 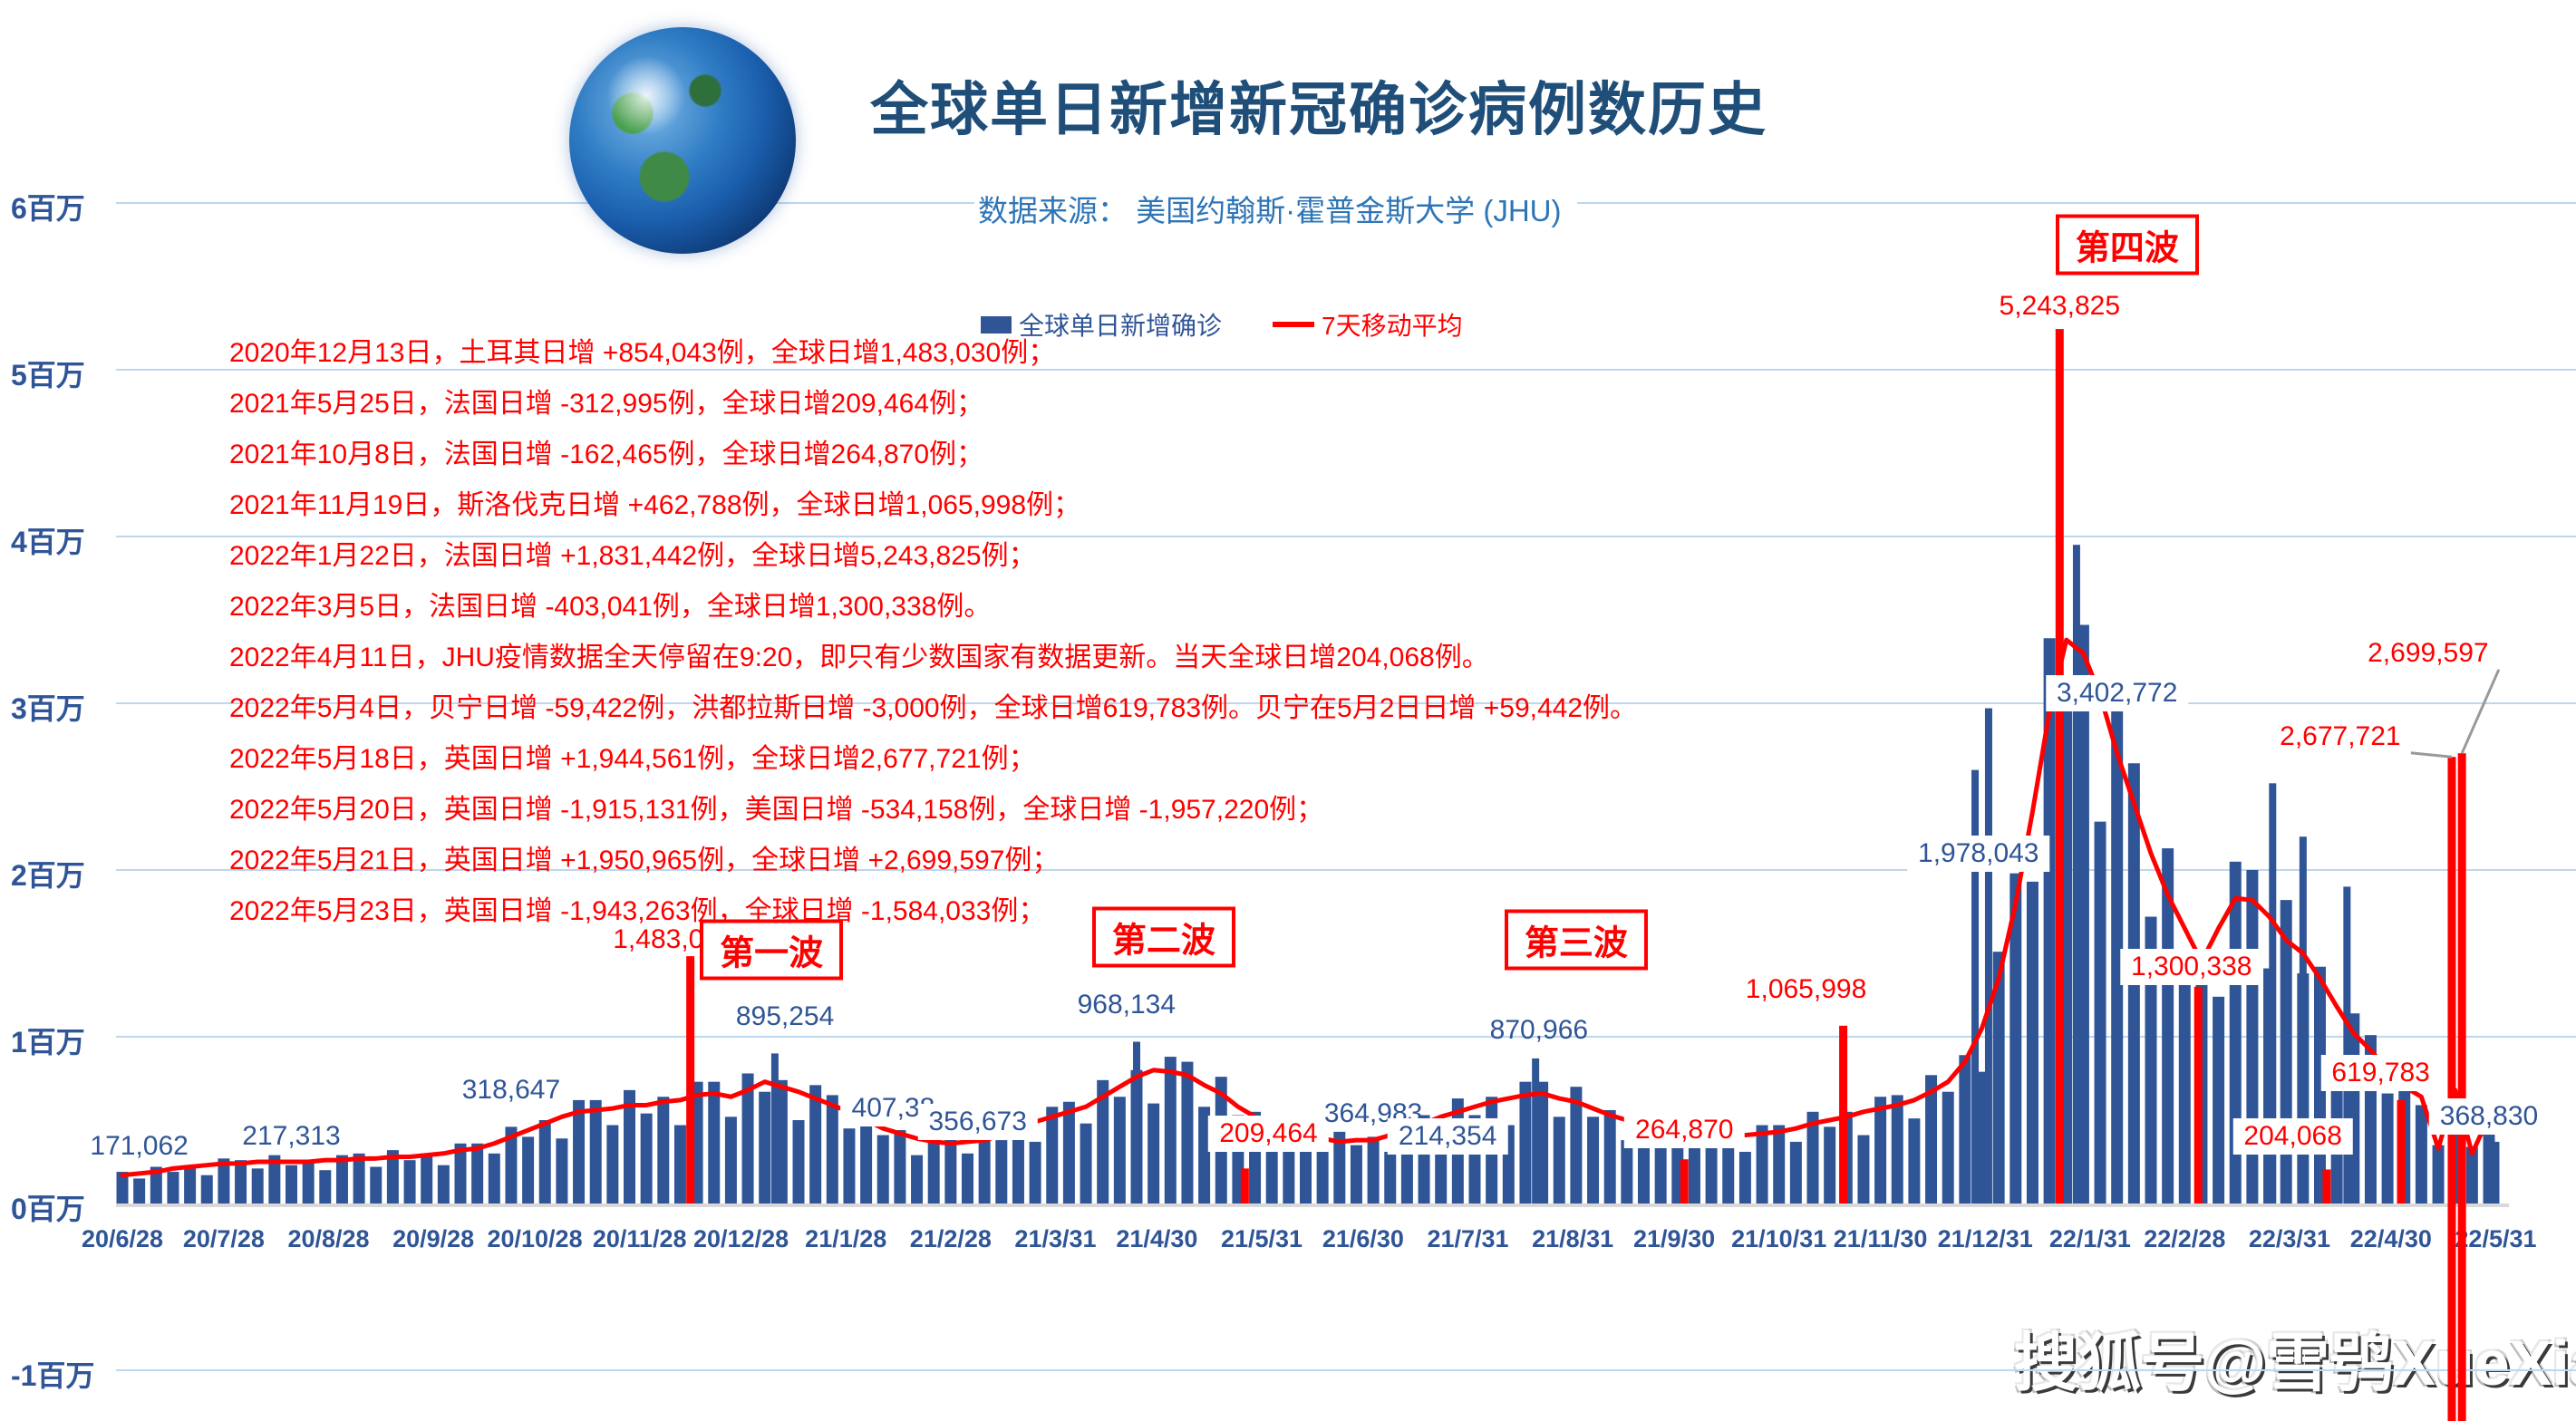 What do you see at coordinates (1779, 1238) in the screenshot?
I see `x-axis-tick-label: 21/10/31` at bounding box center [1779, 1238].